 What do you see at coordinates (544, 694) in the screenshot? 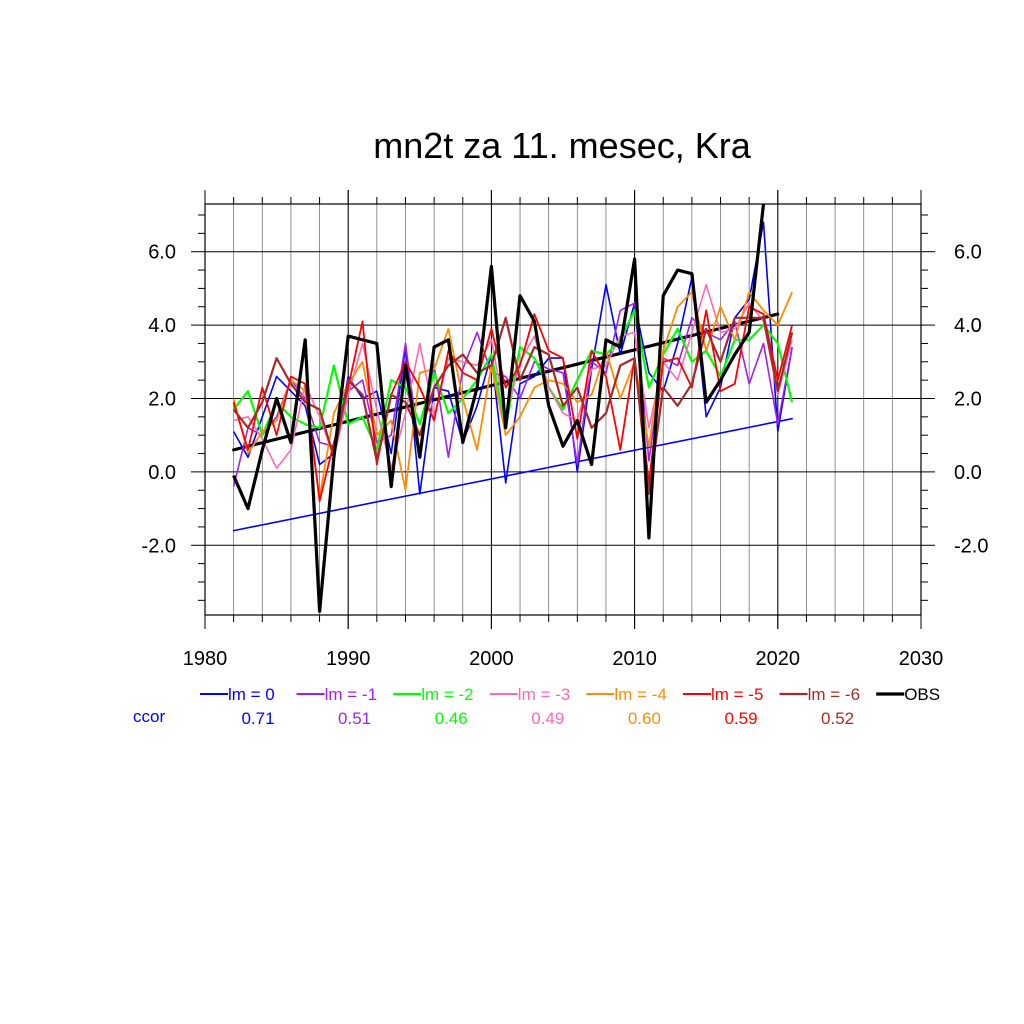
I see `legend-entry-label: lm = -3` at bounding box center [544, 694].